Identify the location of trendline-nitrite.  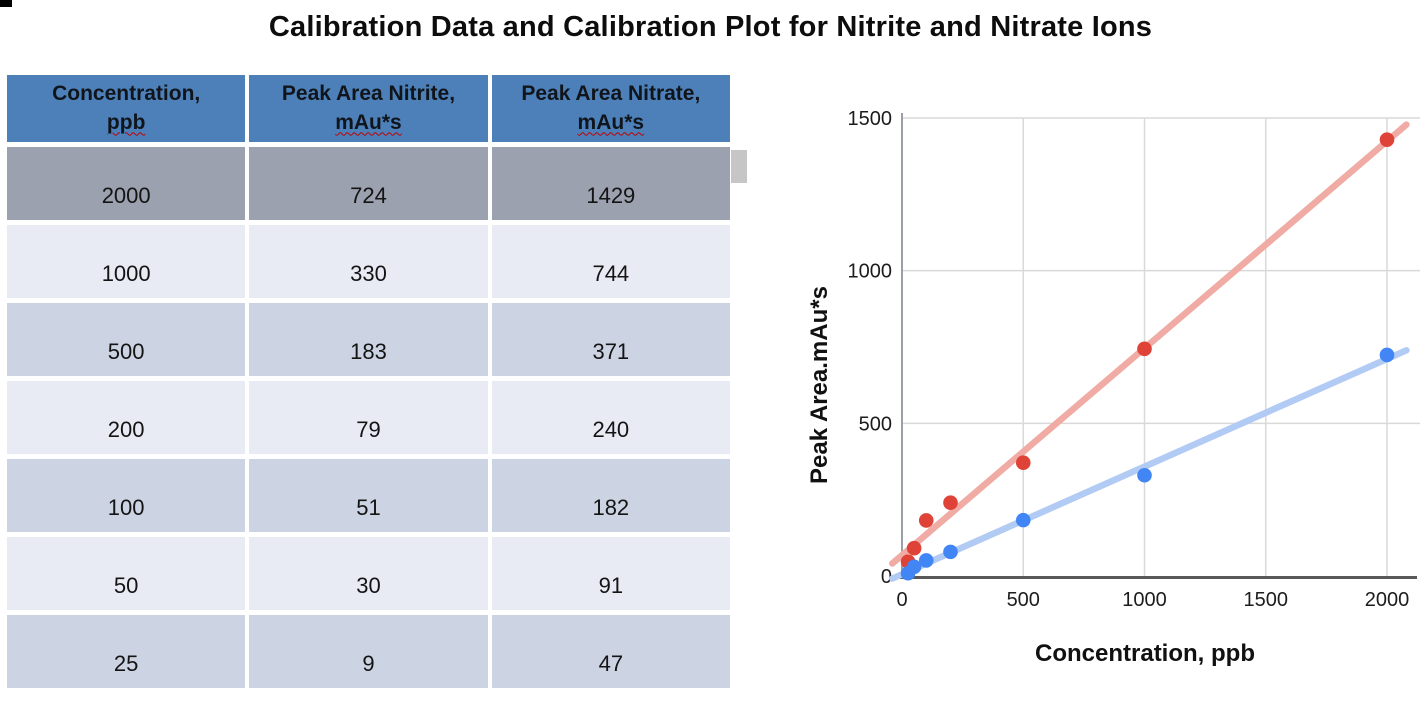
(1149, 464).